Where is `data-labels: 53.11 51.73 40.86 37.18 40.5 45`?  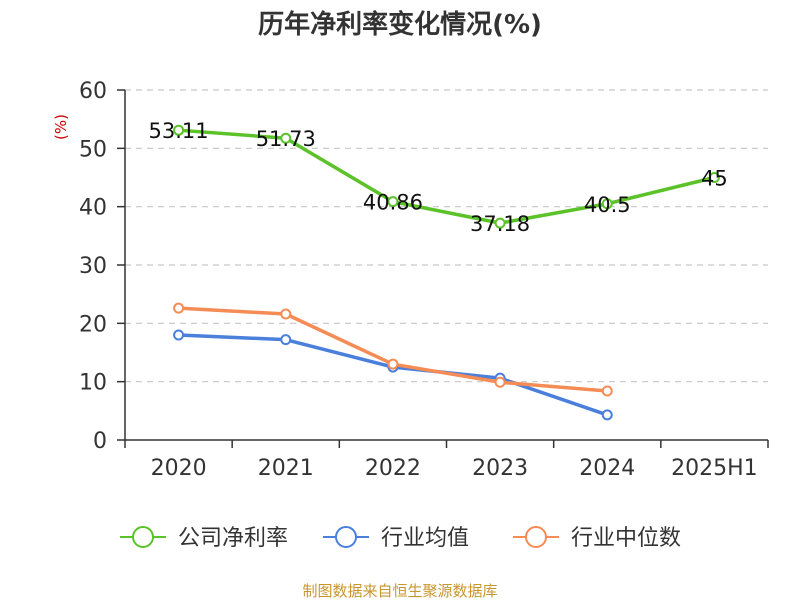
data-labels: 53.11 51.73 40.86 37.18 40.5 45 is located at coordinates (438, 177).